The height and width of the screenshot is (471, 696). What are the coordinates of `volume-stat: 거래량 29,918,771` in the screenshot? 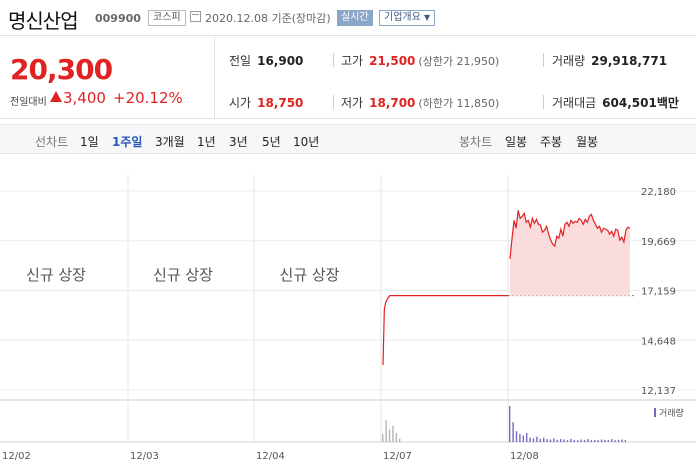 It's located at (609, 60).